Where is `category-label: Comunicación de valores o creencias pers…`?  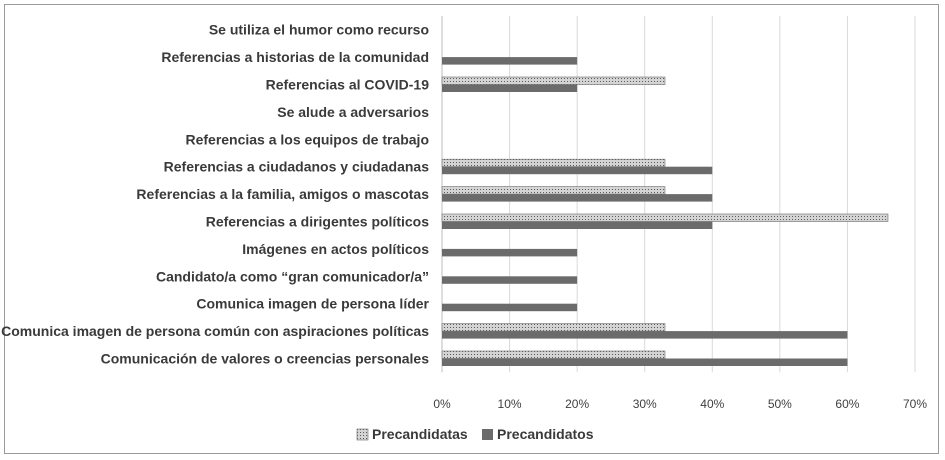 category-label: Comunicación de valores o creencias pers… is located at coordinates (265, 359).